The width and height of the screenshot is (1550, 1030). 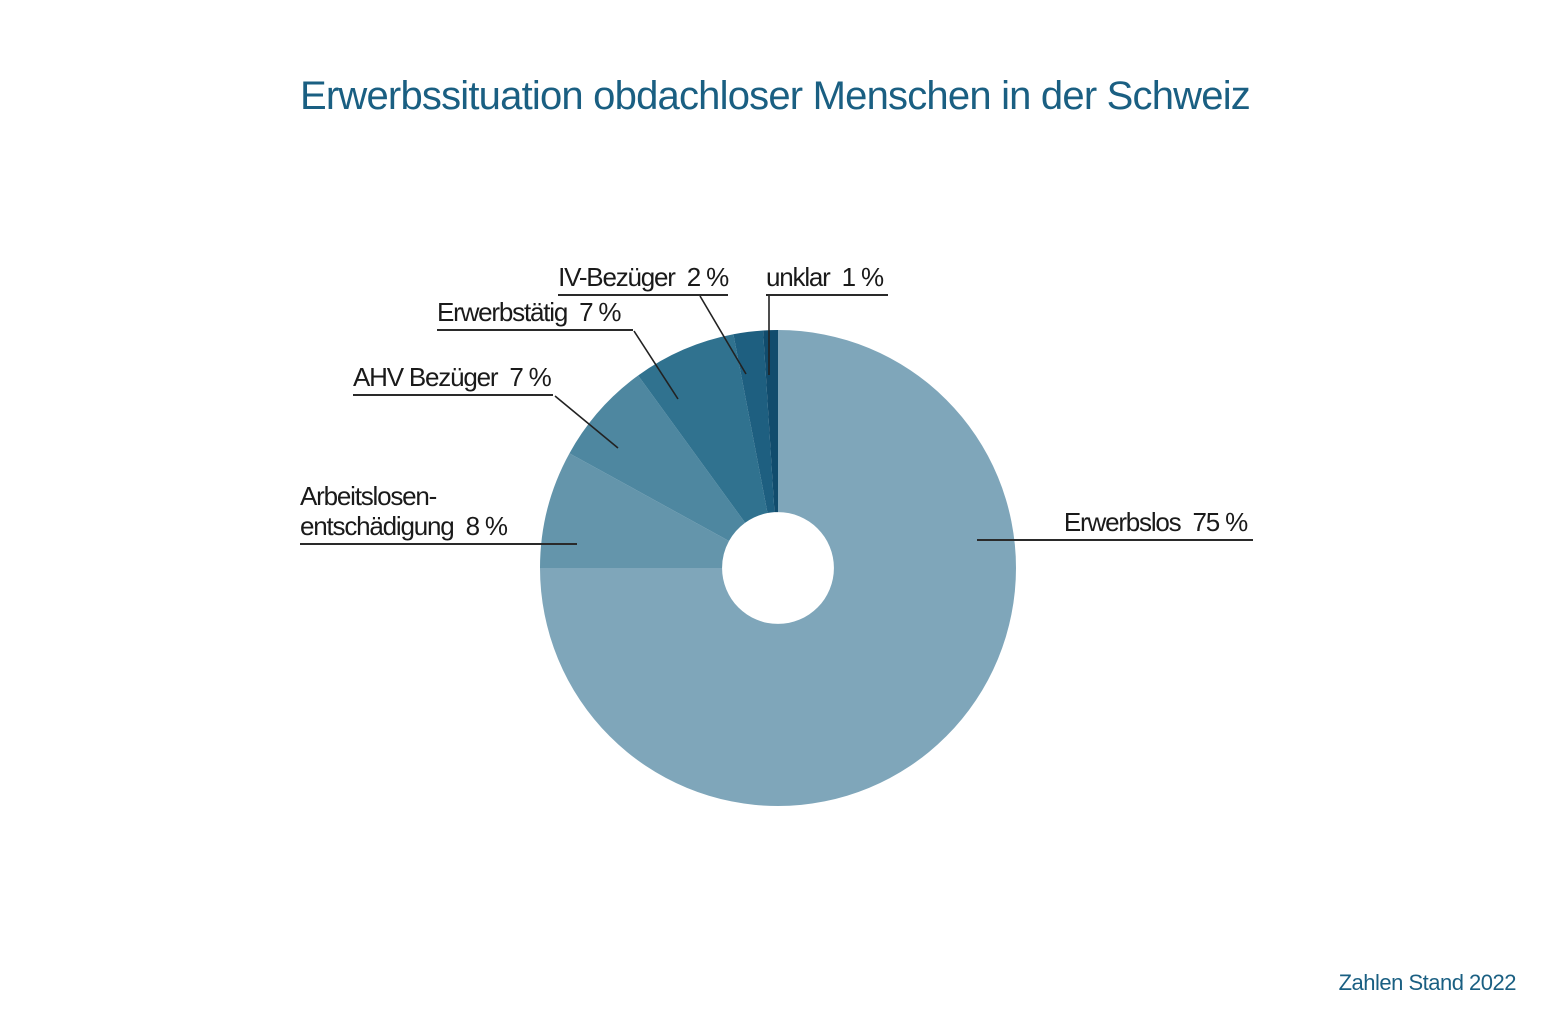 What do you see at coordinates (368, 496) in the screenshot?
I see `label-arbeitslosenentschaedigung-line1: Arbeitslosen-` at bounding box center [368, 496].